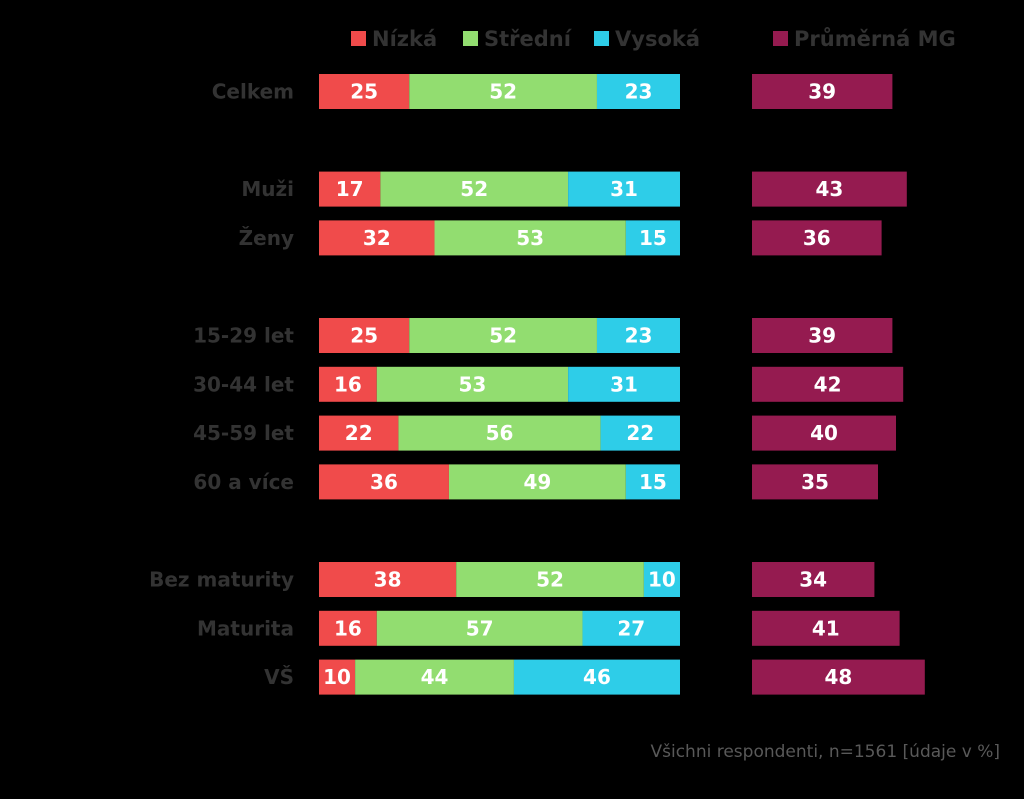  I want to click on data-label-mean-bez-maturity: 34, so click(813, 580).